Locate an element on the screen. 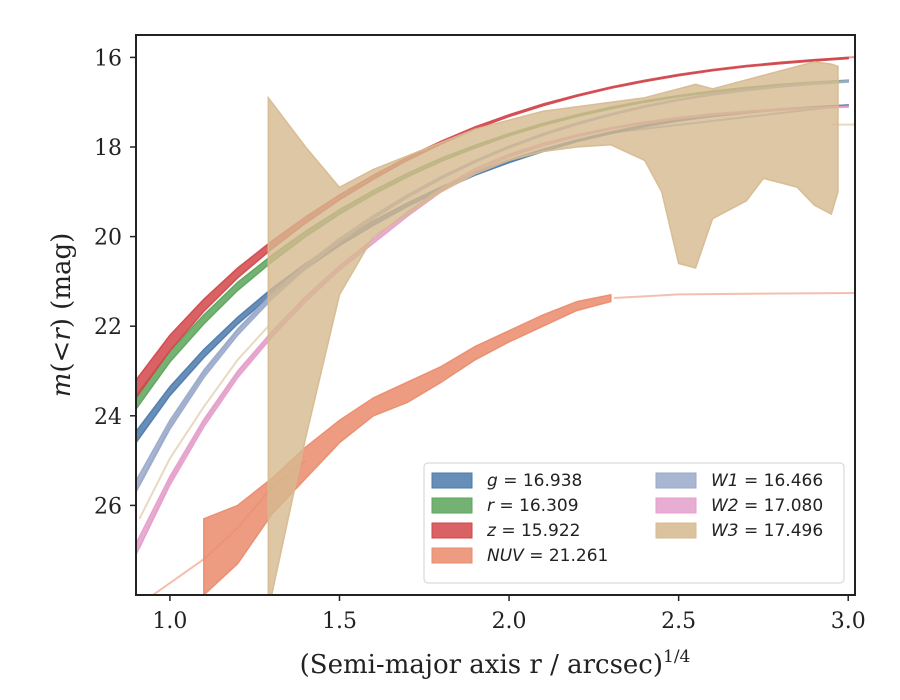 This screenshot has height=700, width=900. y-tick-label: 16 is located at coordinates (108, 58).